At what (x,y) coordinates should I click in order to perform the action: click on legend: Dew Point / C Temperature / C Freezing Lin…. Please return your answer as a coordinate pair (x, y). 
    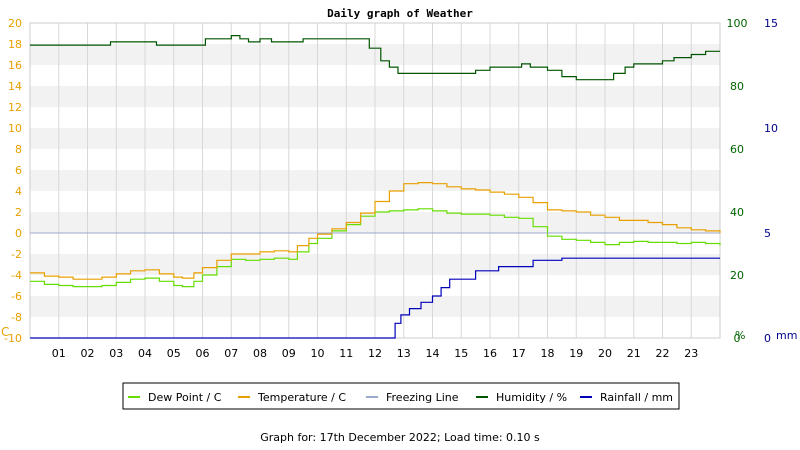
    Looking at the image, I should click on (401, 396).